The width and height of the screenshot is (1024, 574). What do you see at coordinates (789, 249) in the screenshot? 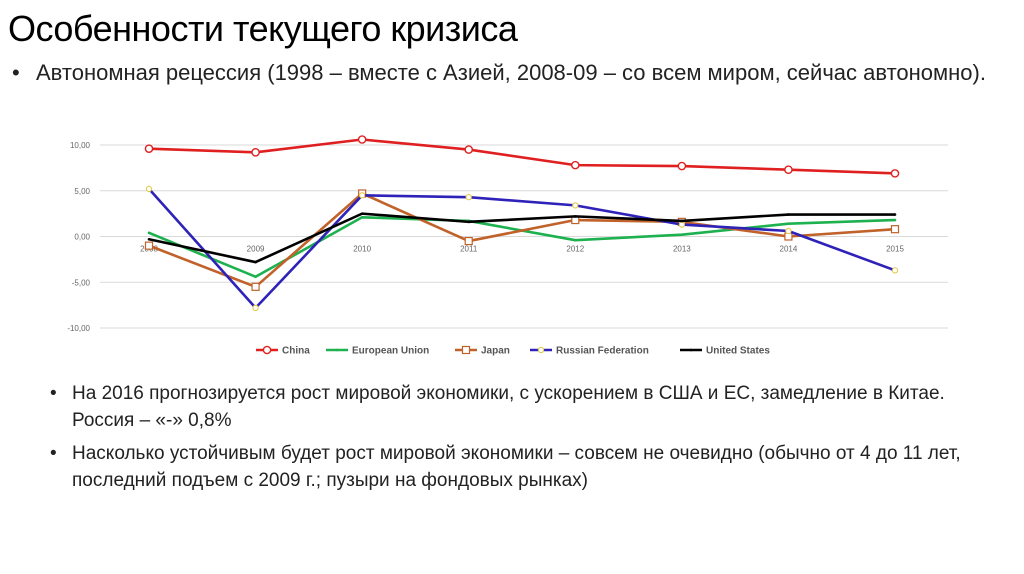
I see `x-tick-label: 2014` at bounding box center [789, 249].